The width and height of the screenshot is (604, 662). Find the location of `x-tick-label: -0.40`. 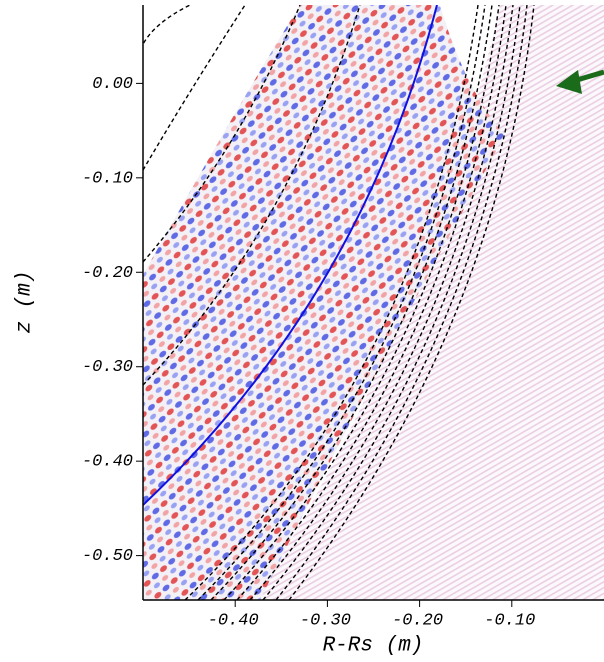

x-tick-label: -0.40 is located at coordinates (233, 620).